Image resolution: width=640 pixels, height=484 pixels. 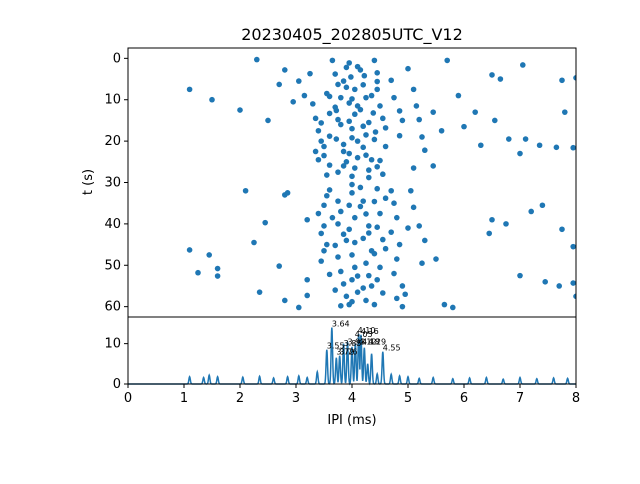 What do you see at coordinates (117, 58) in the screenshot?
I see `raster-y-tick-label: 0` at bounding box center [117, 58].